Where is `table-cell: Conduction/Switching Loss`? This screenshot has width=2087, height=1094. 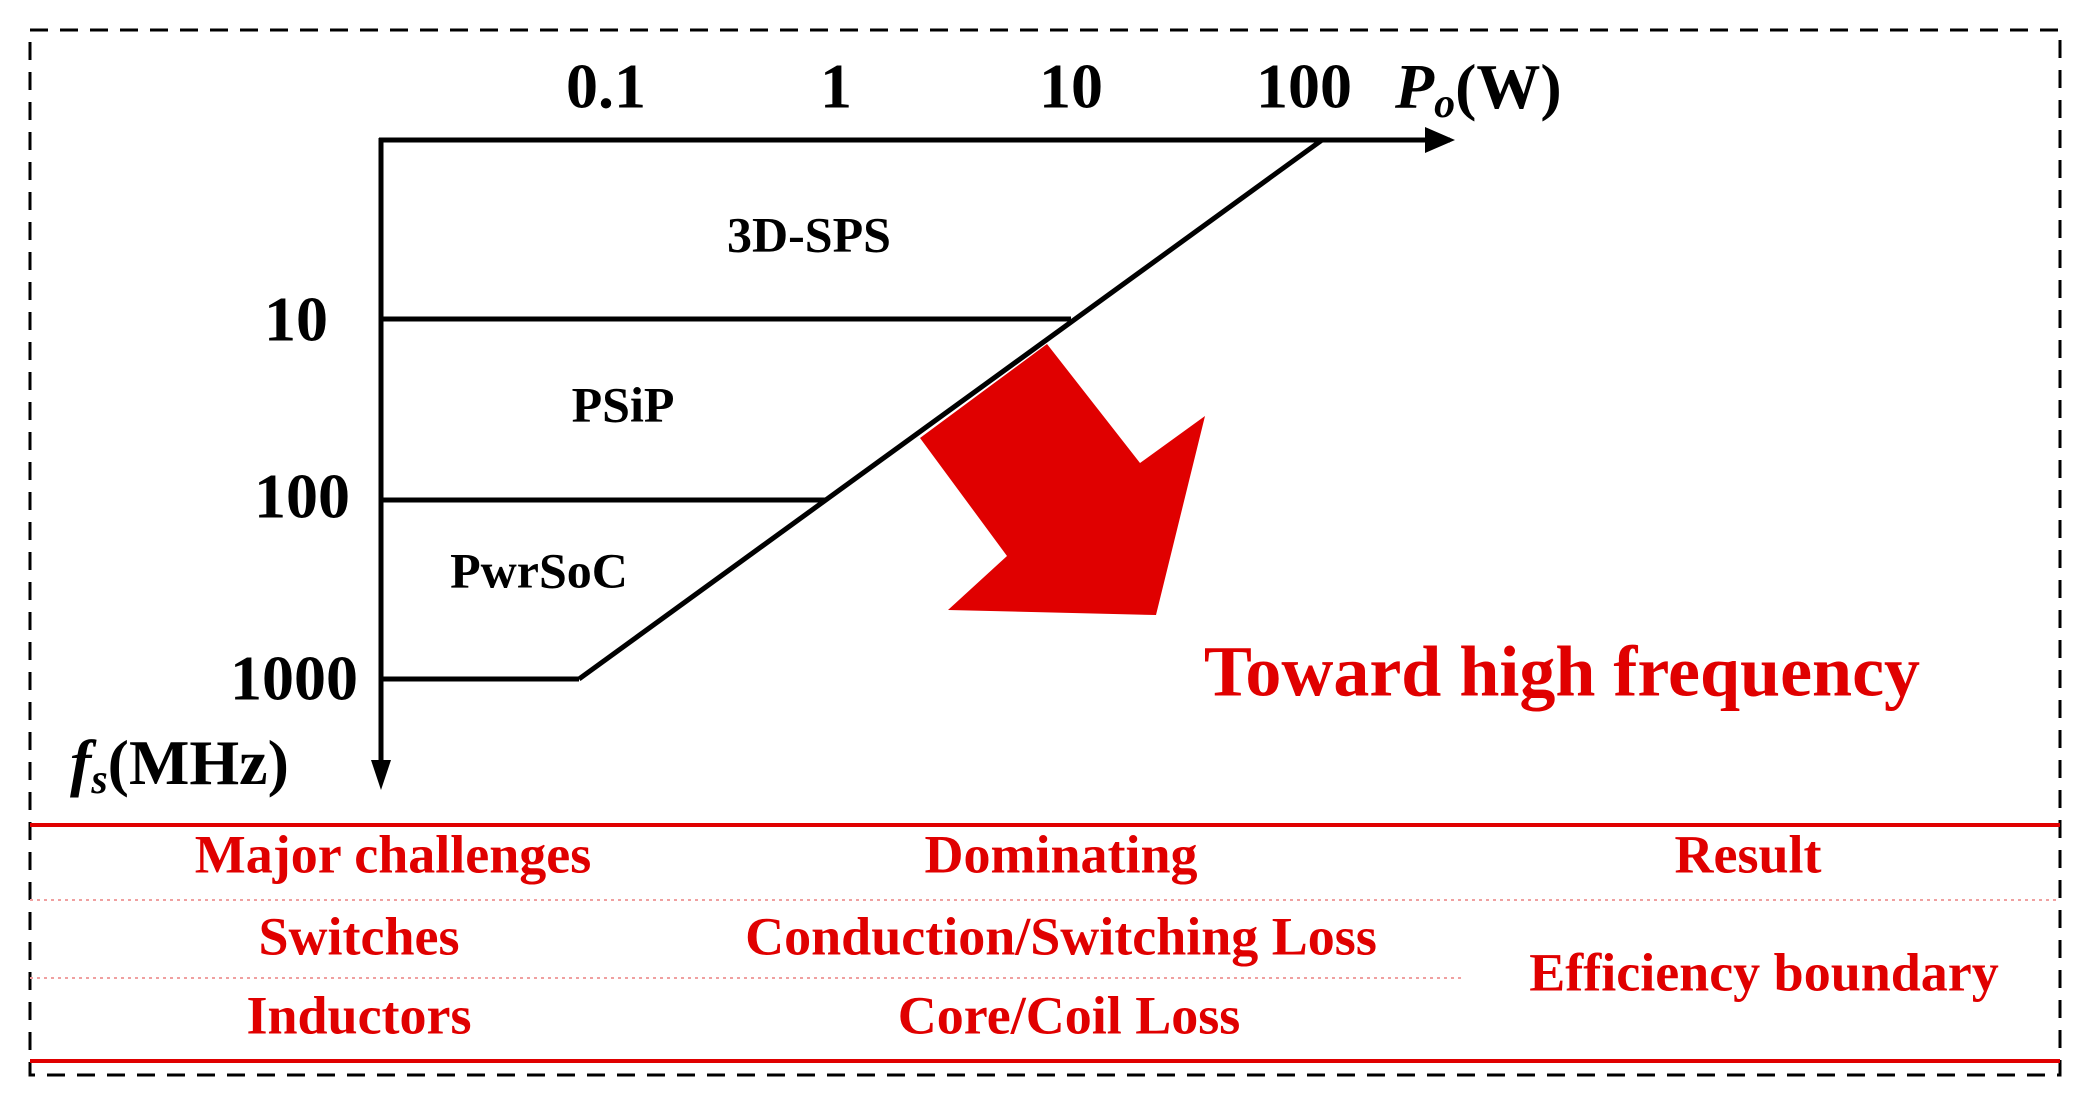 table-cell: Conduction/Switching Loss is located at coordinates (1061, 936).